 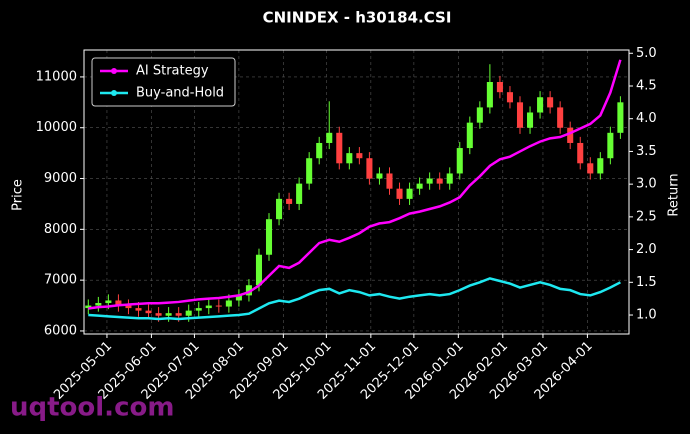 I want to click on y2-tick-label: 1.0, so click(x=646, y=315).